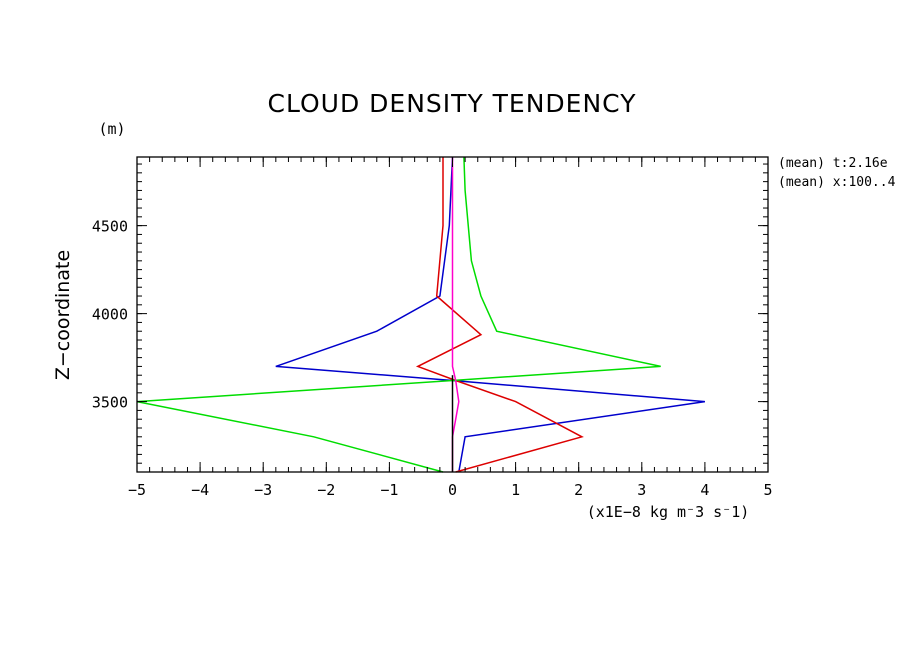 This screenshot has width=904, height=654. Describe the element at coordinates (704, 490) in the screenshot. I see `x-tick-label: 4` at that location.